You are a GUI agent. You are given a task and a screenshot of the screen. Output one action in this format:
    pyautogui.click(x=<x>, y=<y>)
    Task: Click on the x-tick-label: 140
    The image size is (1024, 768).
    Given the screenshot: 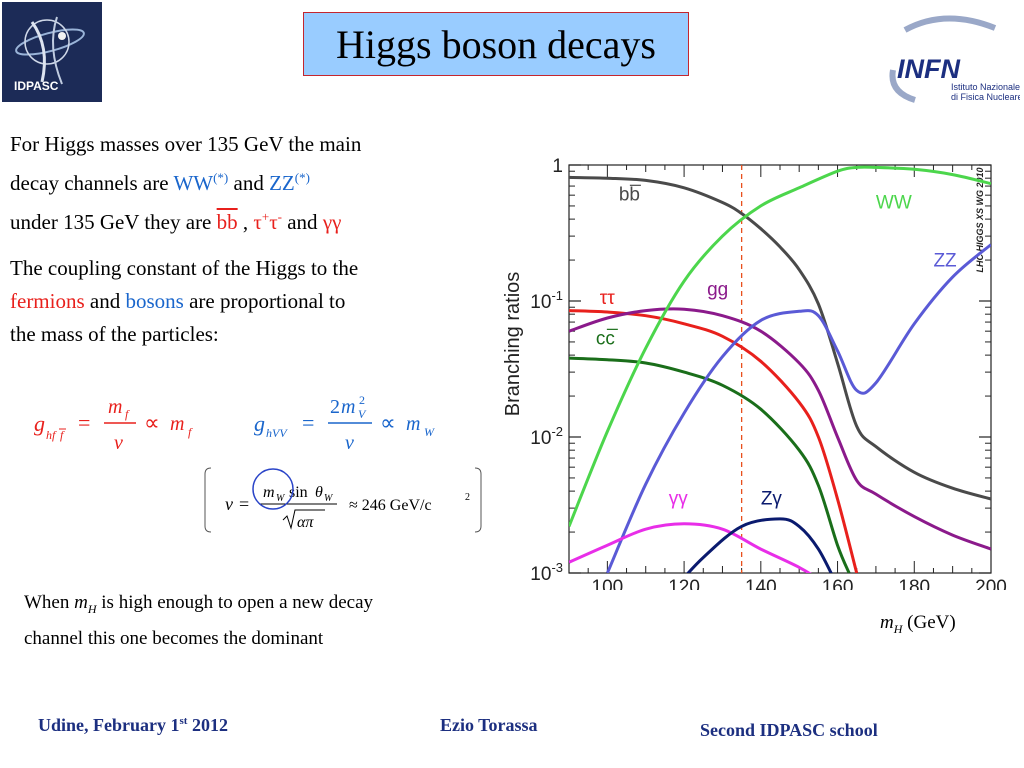 What is the action you would take?
    pyautogui.click(x=761, y=583)
    